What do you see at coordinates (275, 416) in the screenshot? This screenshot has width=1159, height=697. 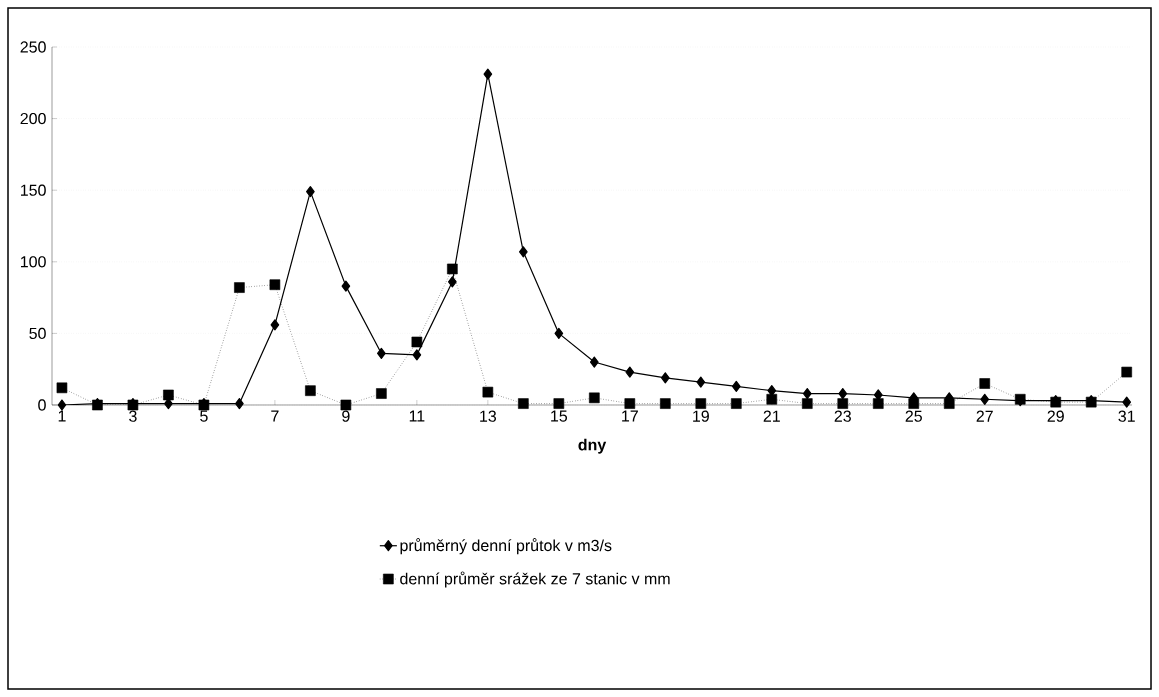 I see `x-tick-label: 7` at bounding box center [275, 416].